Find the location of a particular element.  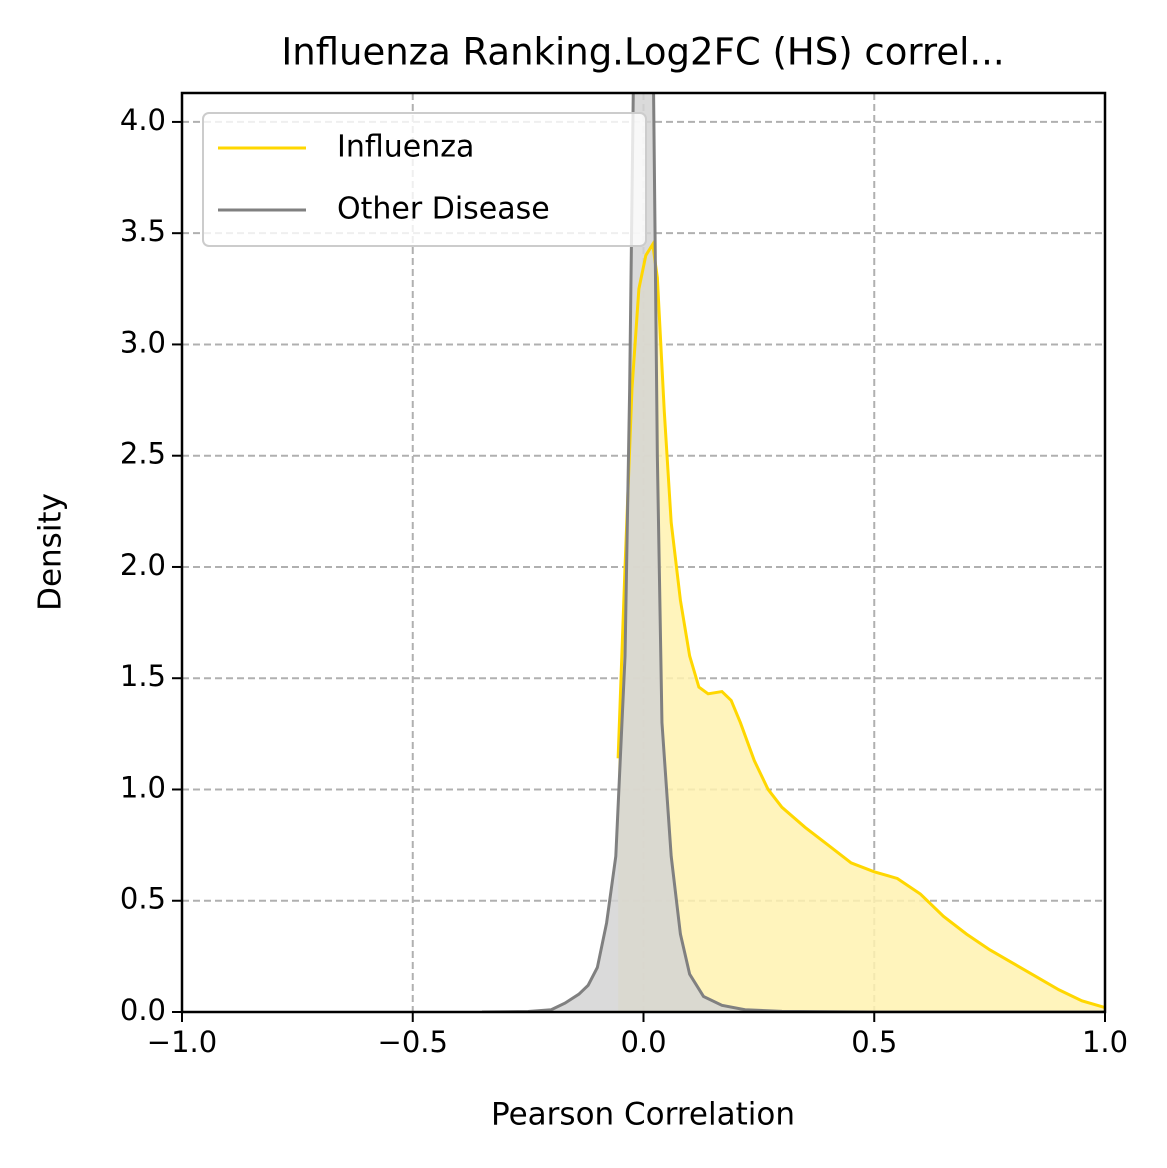

y-tick-label: 4.0 is located at coordinates (143, 120).